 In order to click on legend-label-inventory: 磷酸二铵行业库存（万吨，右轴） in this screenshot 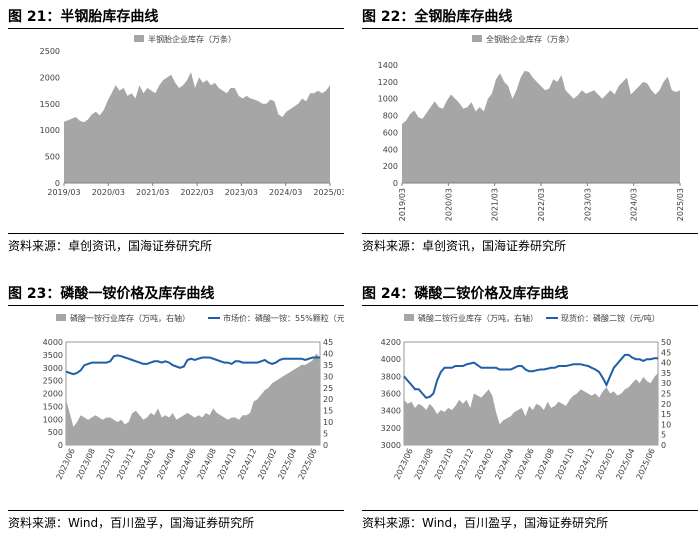, I will do `click(478, 318)`.